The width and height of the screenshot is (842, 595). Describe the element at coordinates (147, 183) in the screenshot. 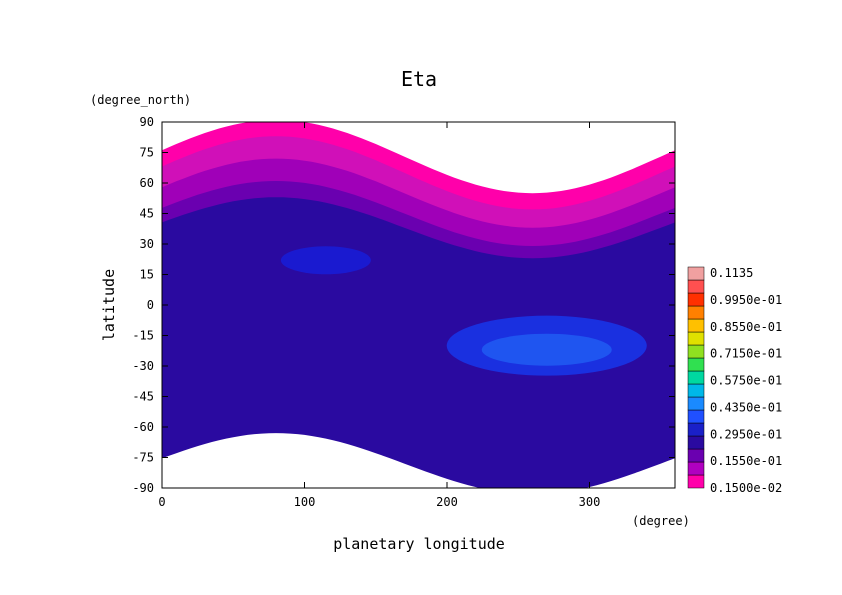

I see `y-tick-label: 60` at that location.